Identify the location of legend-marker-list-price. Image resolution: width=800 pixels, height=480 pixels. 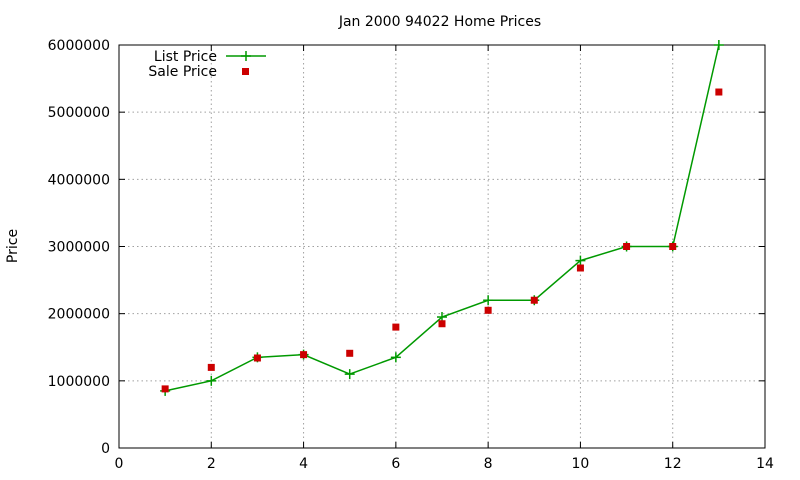
(246, 56).